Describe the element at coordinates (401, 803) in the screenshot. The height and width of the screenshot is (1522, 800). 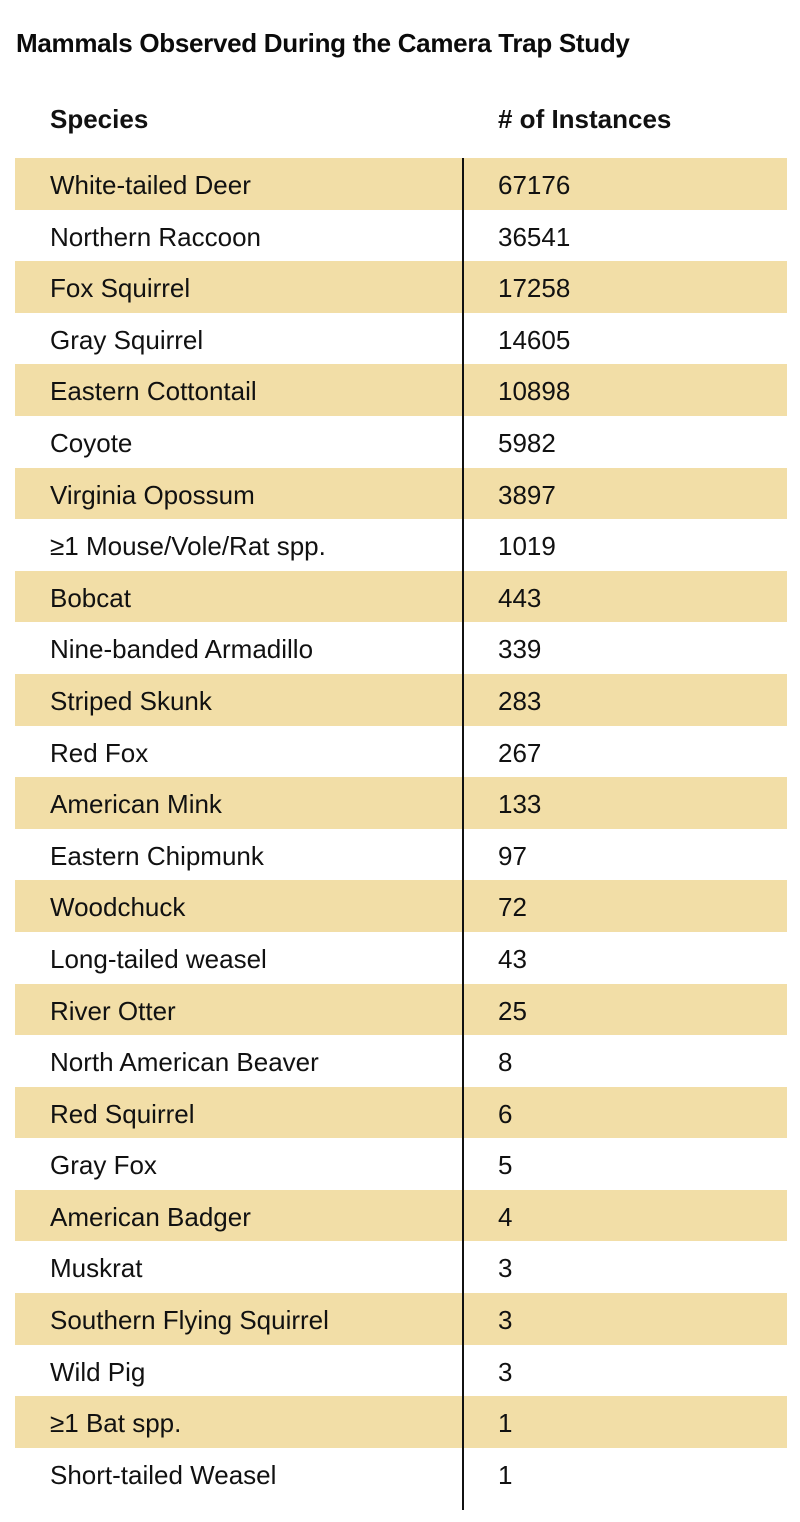
I see `table-row: American Mink 133` at that location.